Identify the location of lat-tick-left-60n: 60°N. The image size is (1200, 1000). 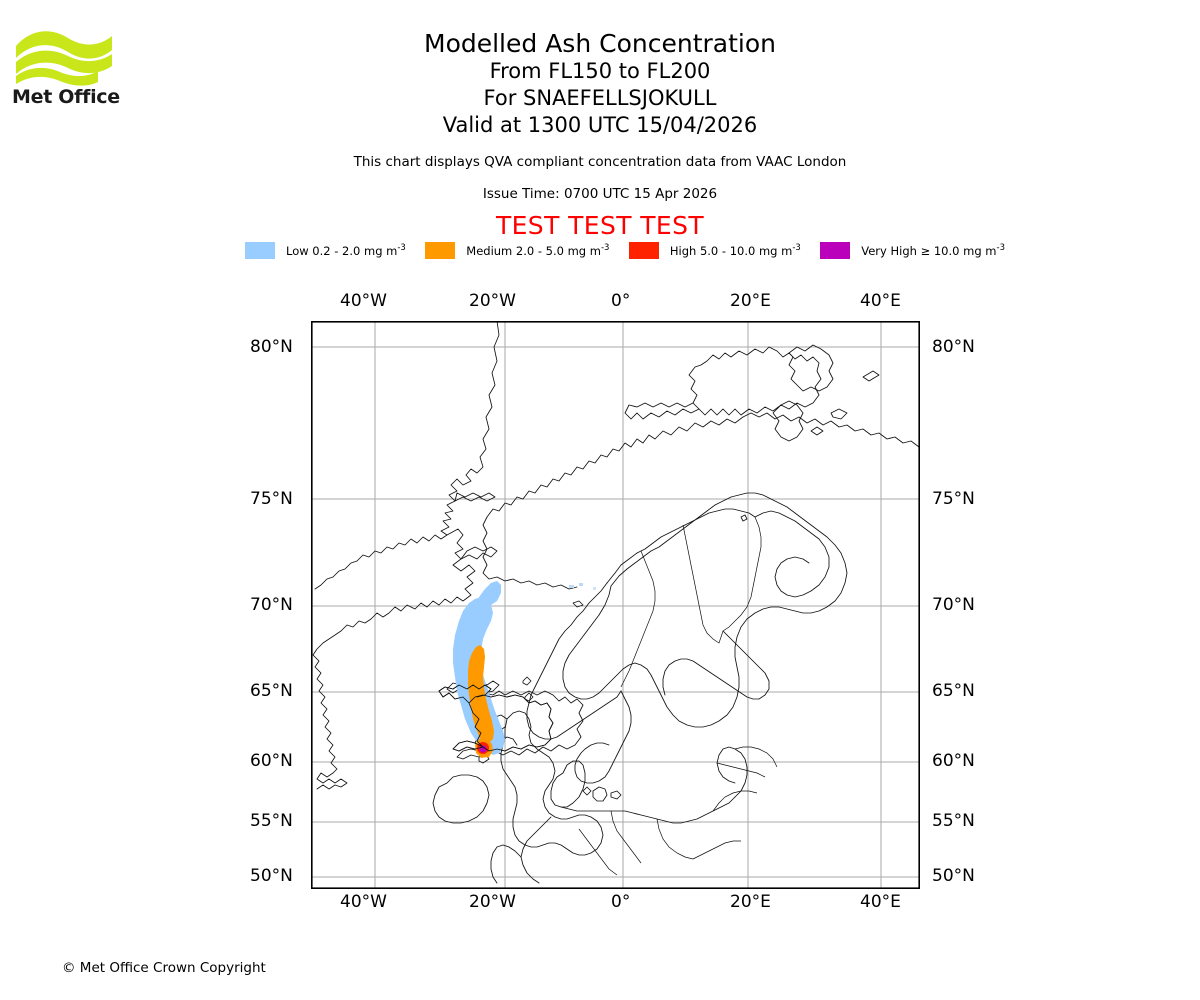
(271, 761).